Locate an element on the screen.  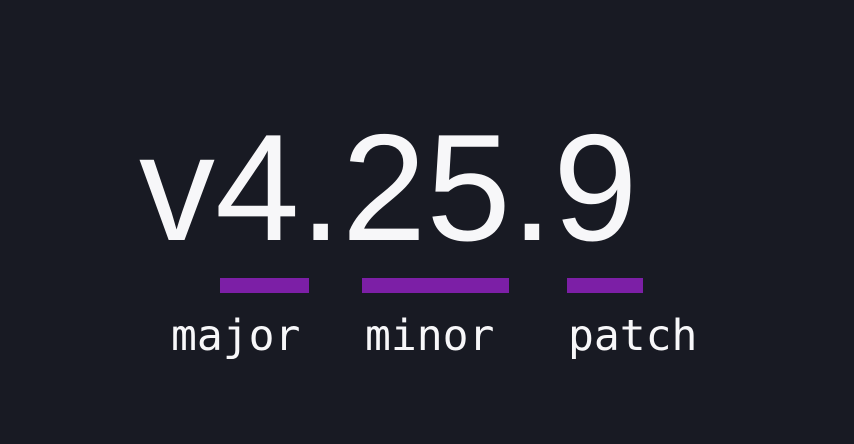
patch-label: patch is located at coordinates (633, 336).